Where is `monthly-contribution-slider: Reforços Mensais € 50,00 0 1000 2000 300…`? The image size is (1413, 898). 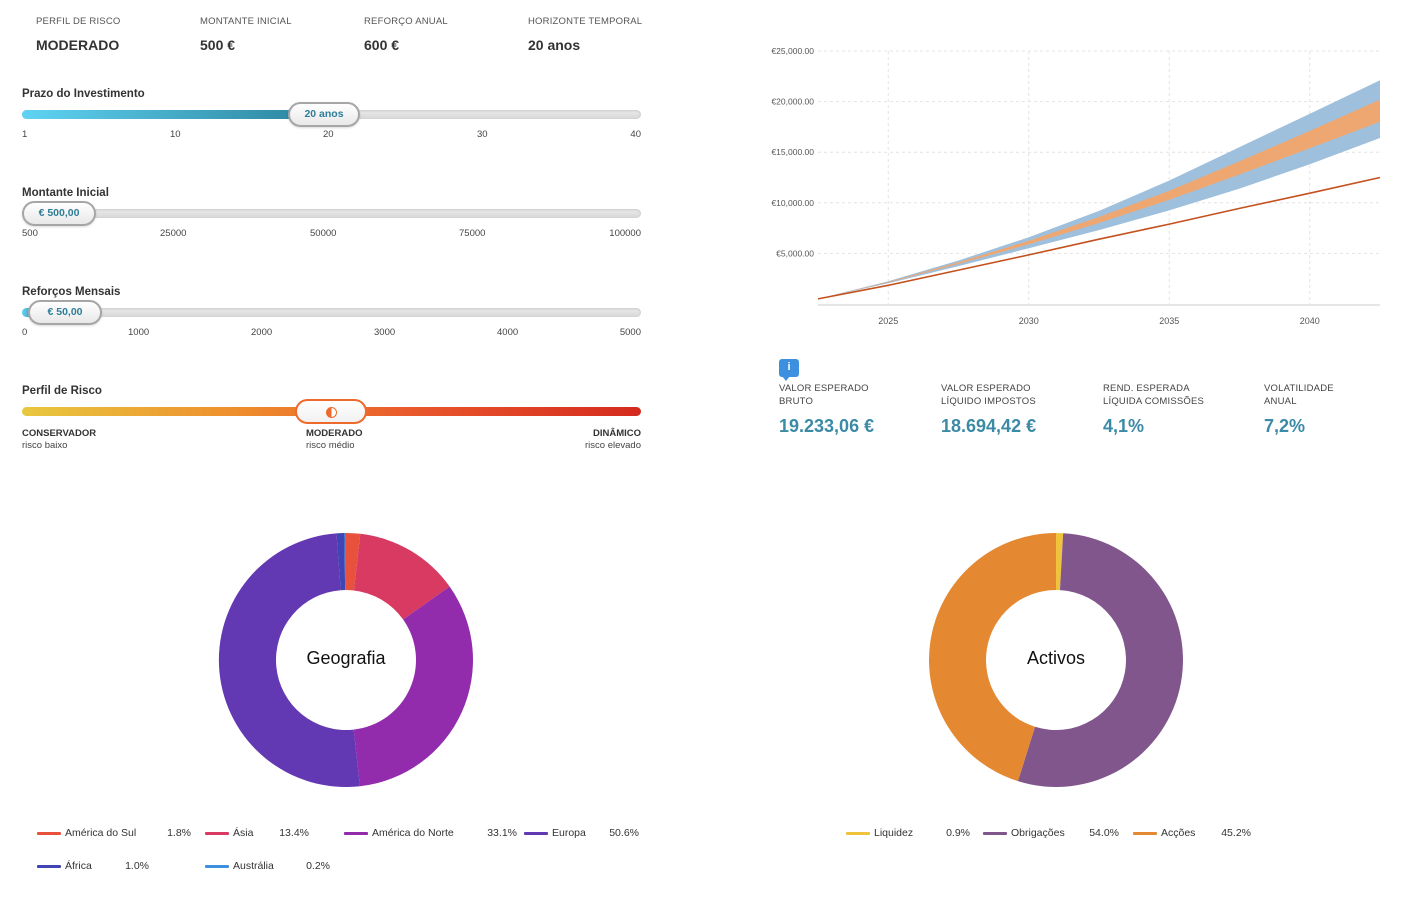 monthly-contribution-slider: Reforços Mensais € 50,00 0 1000 2000 300… is located at coordinates (331, 316).